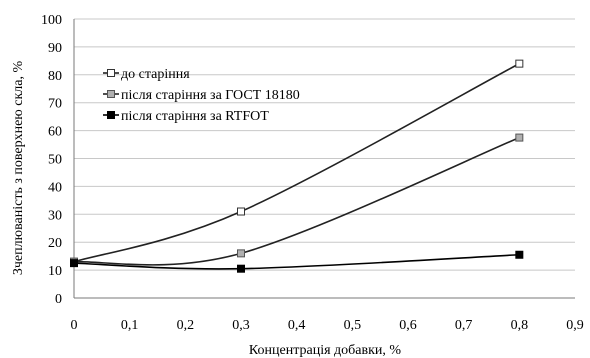 Image resolution: width=590 pixels, height=358 pixels. I want to click on legend-label: після старіння за ГОСТ 18180, so click(210, 95).